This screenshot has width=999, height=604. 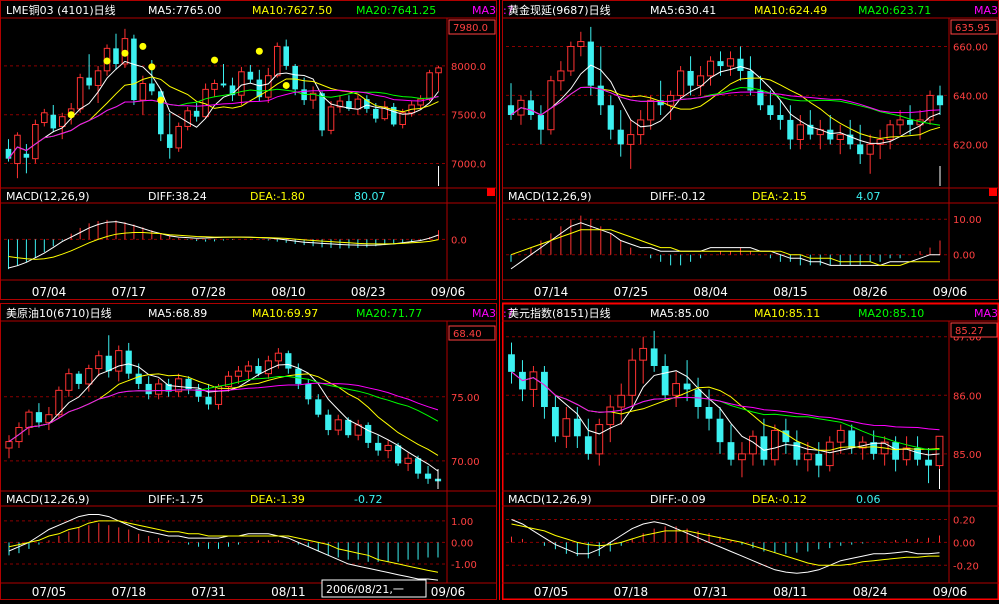 I want to click on date-tick-label: 08/26, so click(x=870, y=292).